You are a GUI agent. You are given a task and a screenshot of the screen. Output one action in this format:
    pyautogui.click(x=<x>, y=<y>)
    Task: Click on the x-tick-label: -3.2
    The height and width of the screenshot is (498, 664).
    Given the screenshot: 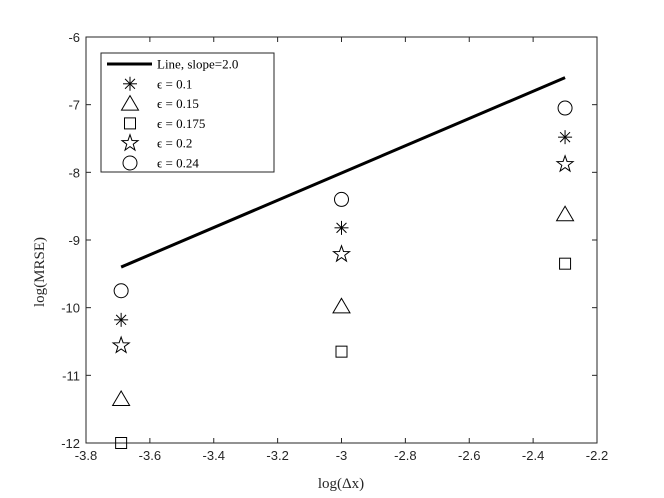 What is the action you would take?
    pyautogui.click(x=277, y=455)
    